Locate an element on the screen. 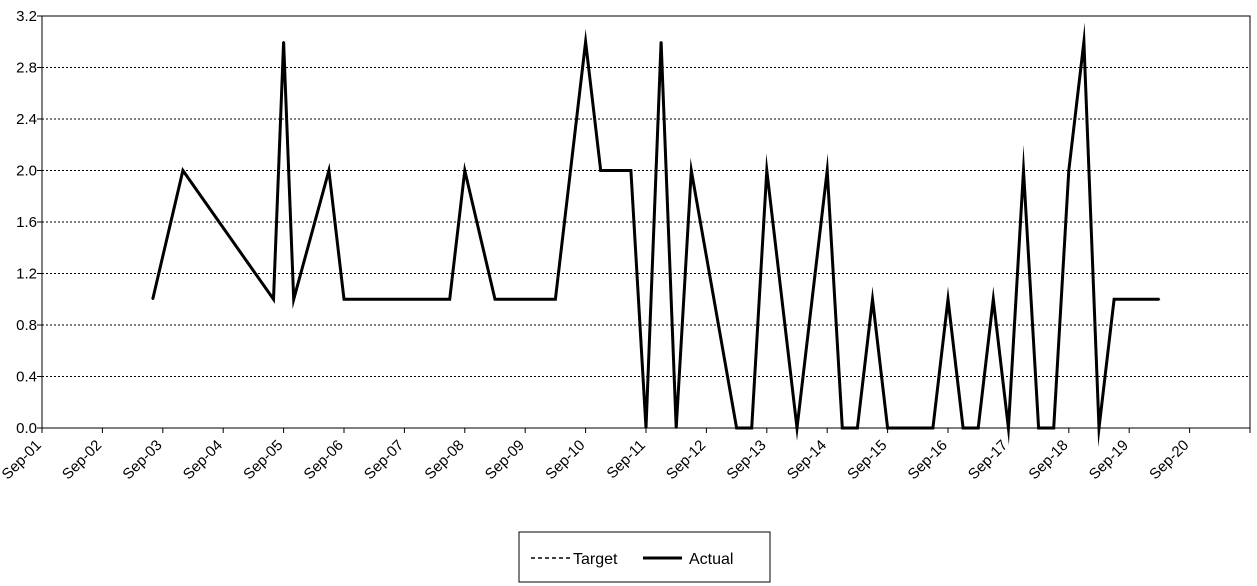  y-tick-label: 1.2 is located at coordinates (26, 274).